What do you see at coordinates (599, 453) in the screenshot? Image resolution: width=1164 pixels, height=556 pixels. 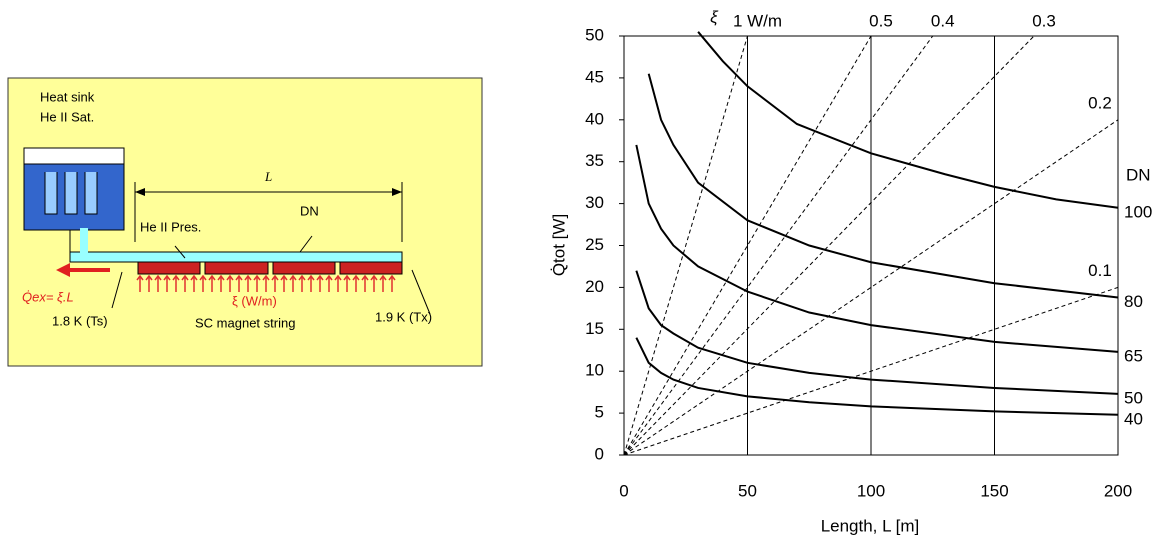 I see `y-tick-label: 0` at bounding box center [599, 453].